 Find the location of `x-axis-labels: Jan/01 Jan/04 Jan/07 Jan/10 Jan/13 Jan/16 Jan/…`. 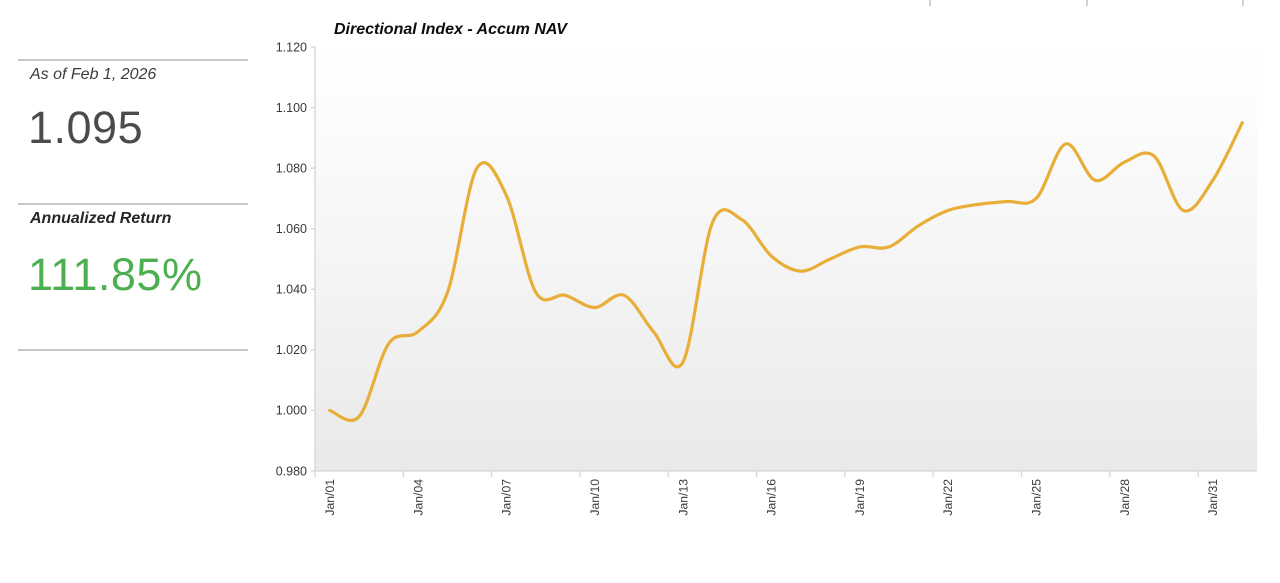

x-axis-labels: Jan/01 Jan/04 Jan/07 Jan/10 Jan/13 Jan/16 Jan/… is located at coordinates (771, 497).